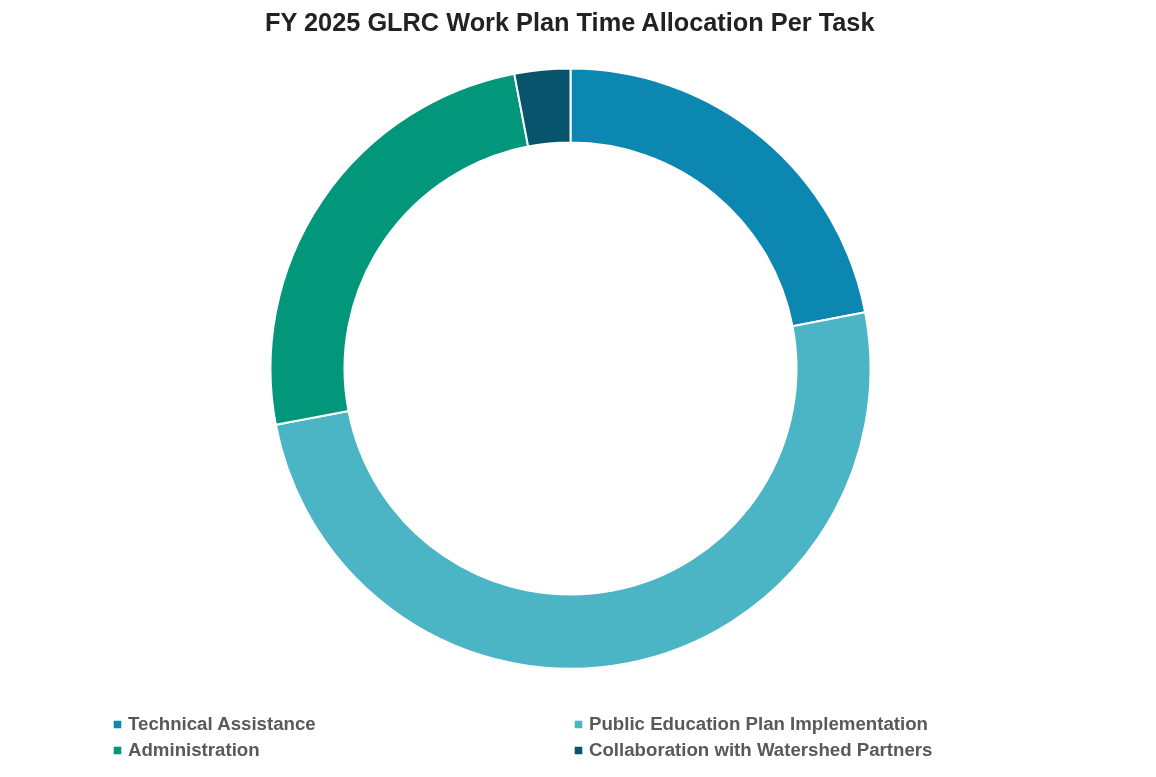  I want to click on legend-label: Administration, so click(194, 750).